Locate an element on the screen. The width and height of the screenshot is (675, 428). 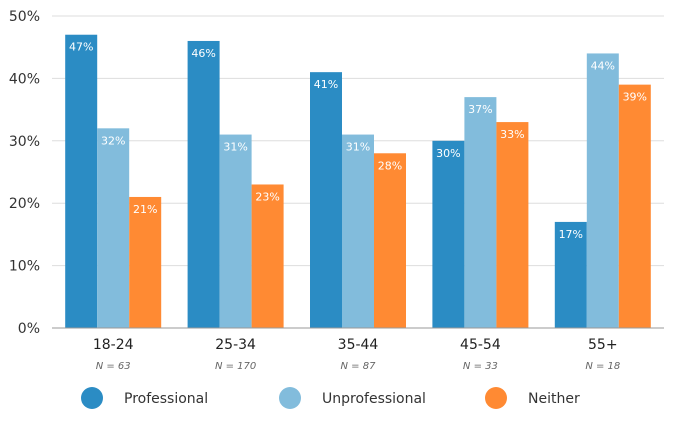
legend-label: Unprofessional is located at coordinates (374, 399).